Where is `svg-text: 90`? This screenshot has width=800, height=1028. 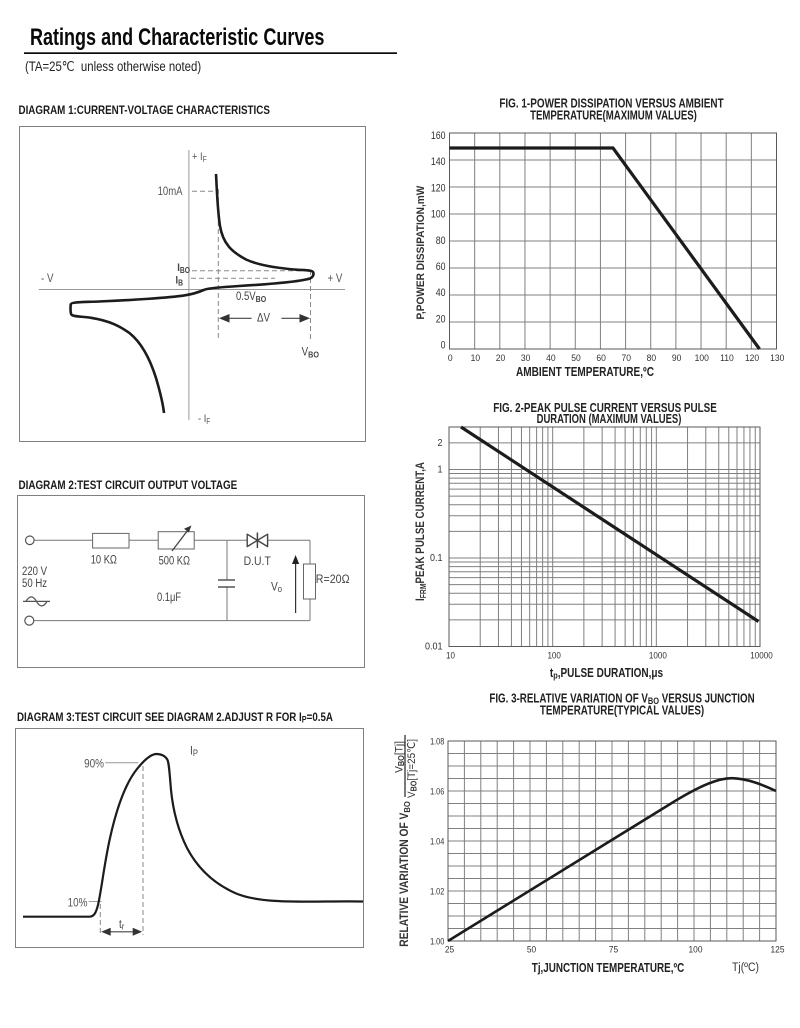
svg-text: 90 is located at coordinates (676, 357).